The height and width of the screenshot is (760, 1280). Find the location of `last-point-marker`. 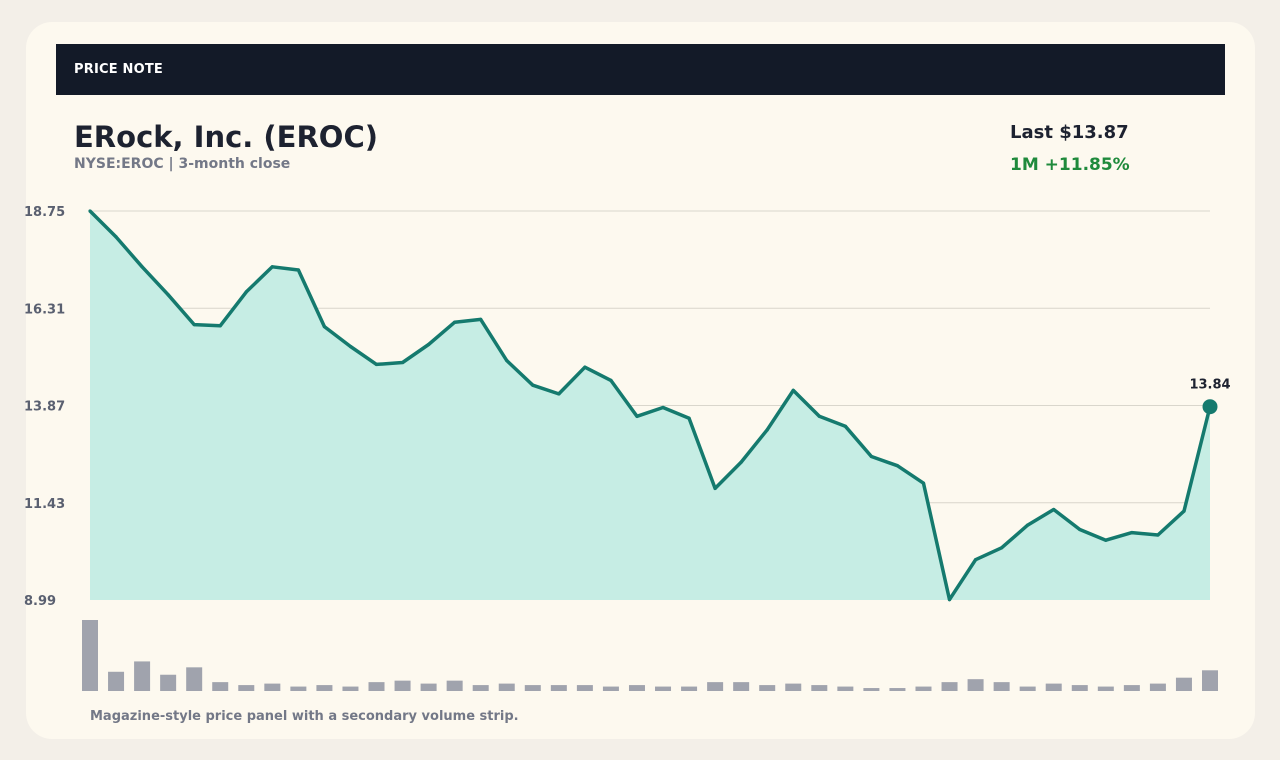

last-point-marker is located at coordinates (1210, 407).